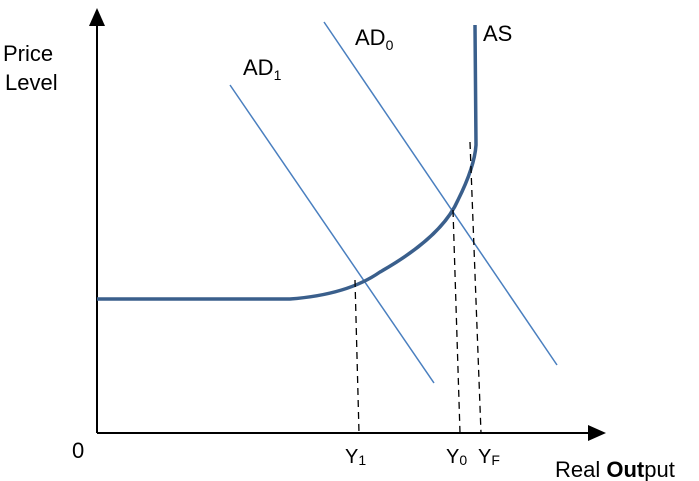  I want to click on y1-label: Y1, so click(355, 457).